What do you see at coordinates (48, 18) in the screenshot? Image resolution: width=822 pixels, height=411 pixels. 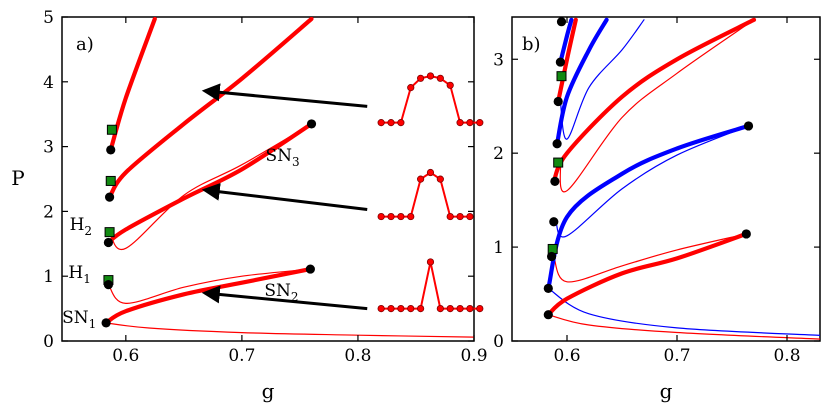 I see `y-tick-label: 5` at bounding box center [48, 18].